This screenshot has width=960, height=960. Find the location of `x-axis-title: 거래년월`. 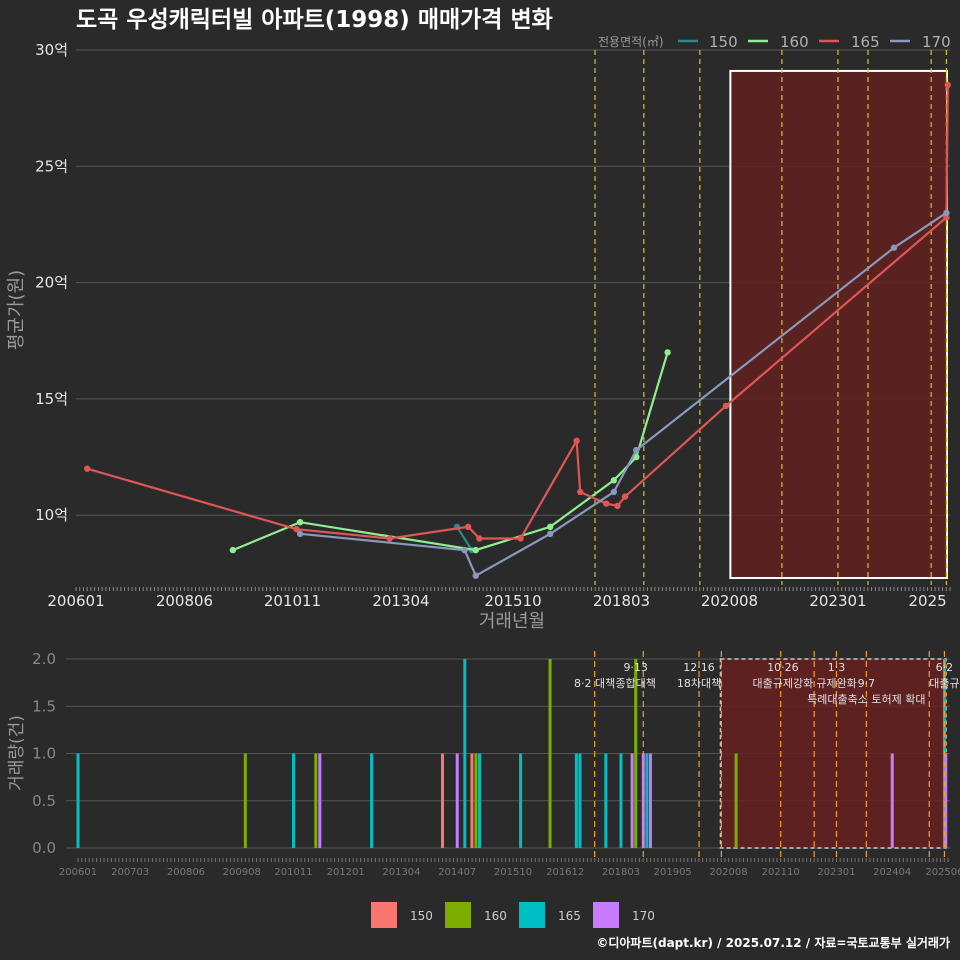

x-axis-title: 거래년월 is located at coordinates (512, 621).